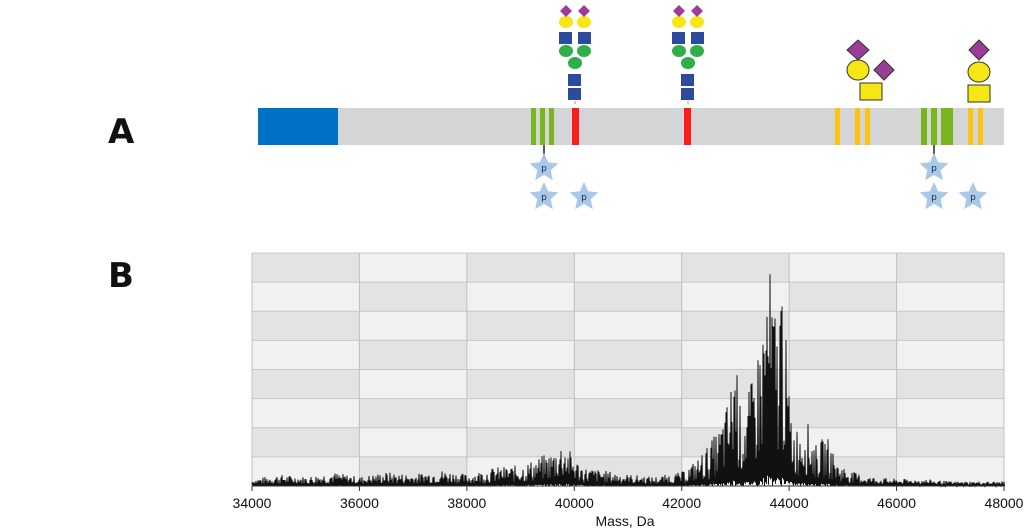 This screenshot has height=532, width=1024. What do you see at coordinates (870, 70) in the screenshot?
I see `o-glycan-disialyl-icon` at bounding box center [870, 70].